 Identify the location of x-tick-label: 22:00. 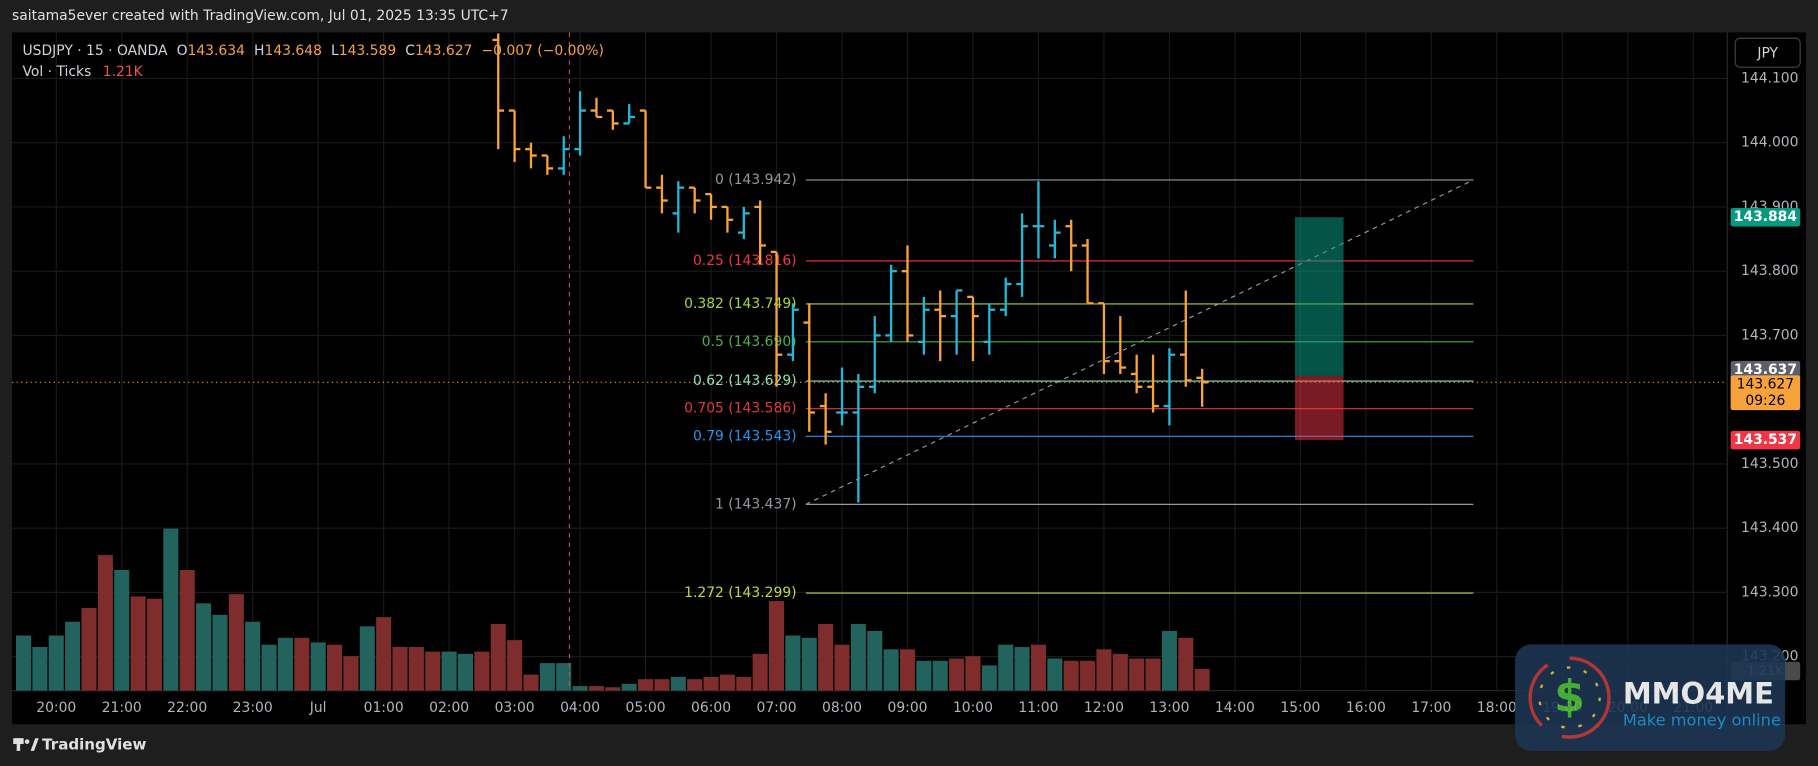
(187, 708).